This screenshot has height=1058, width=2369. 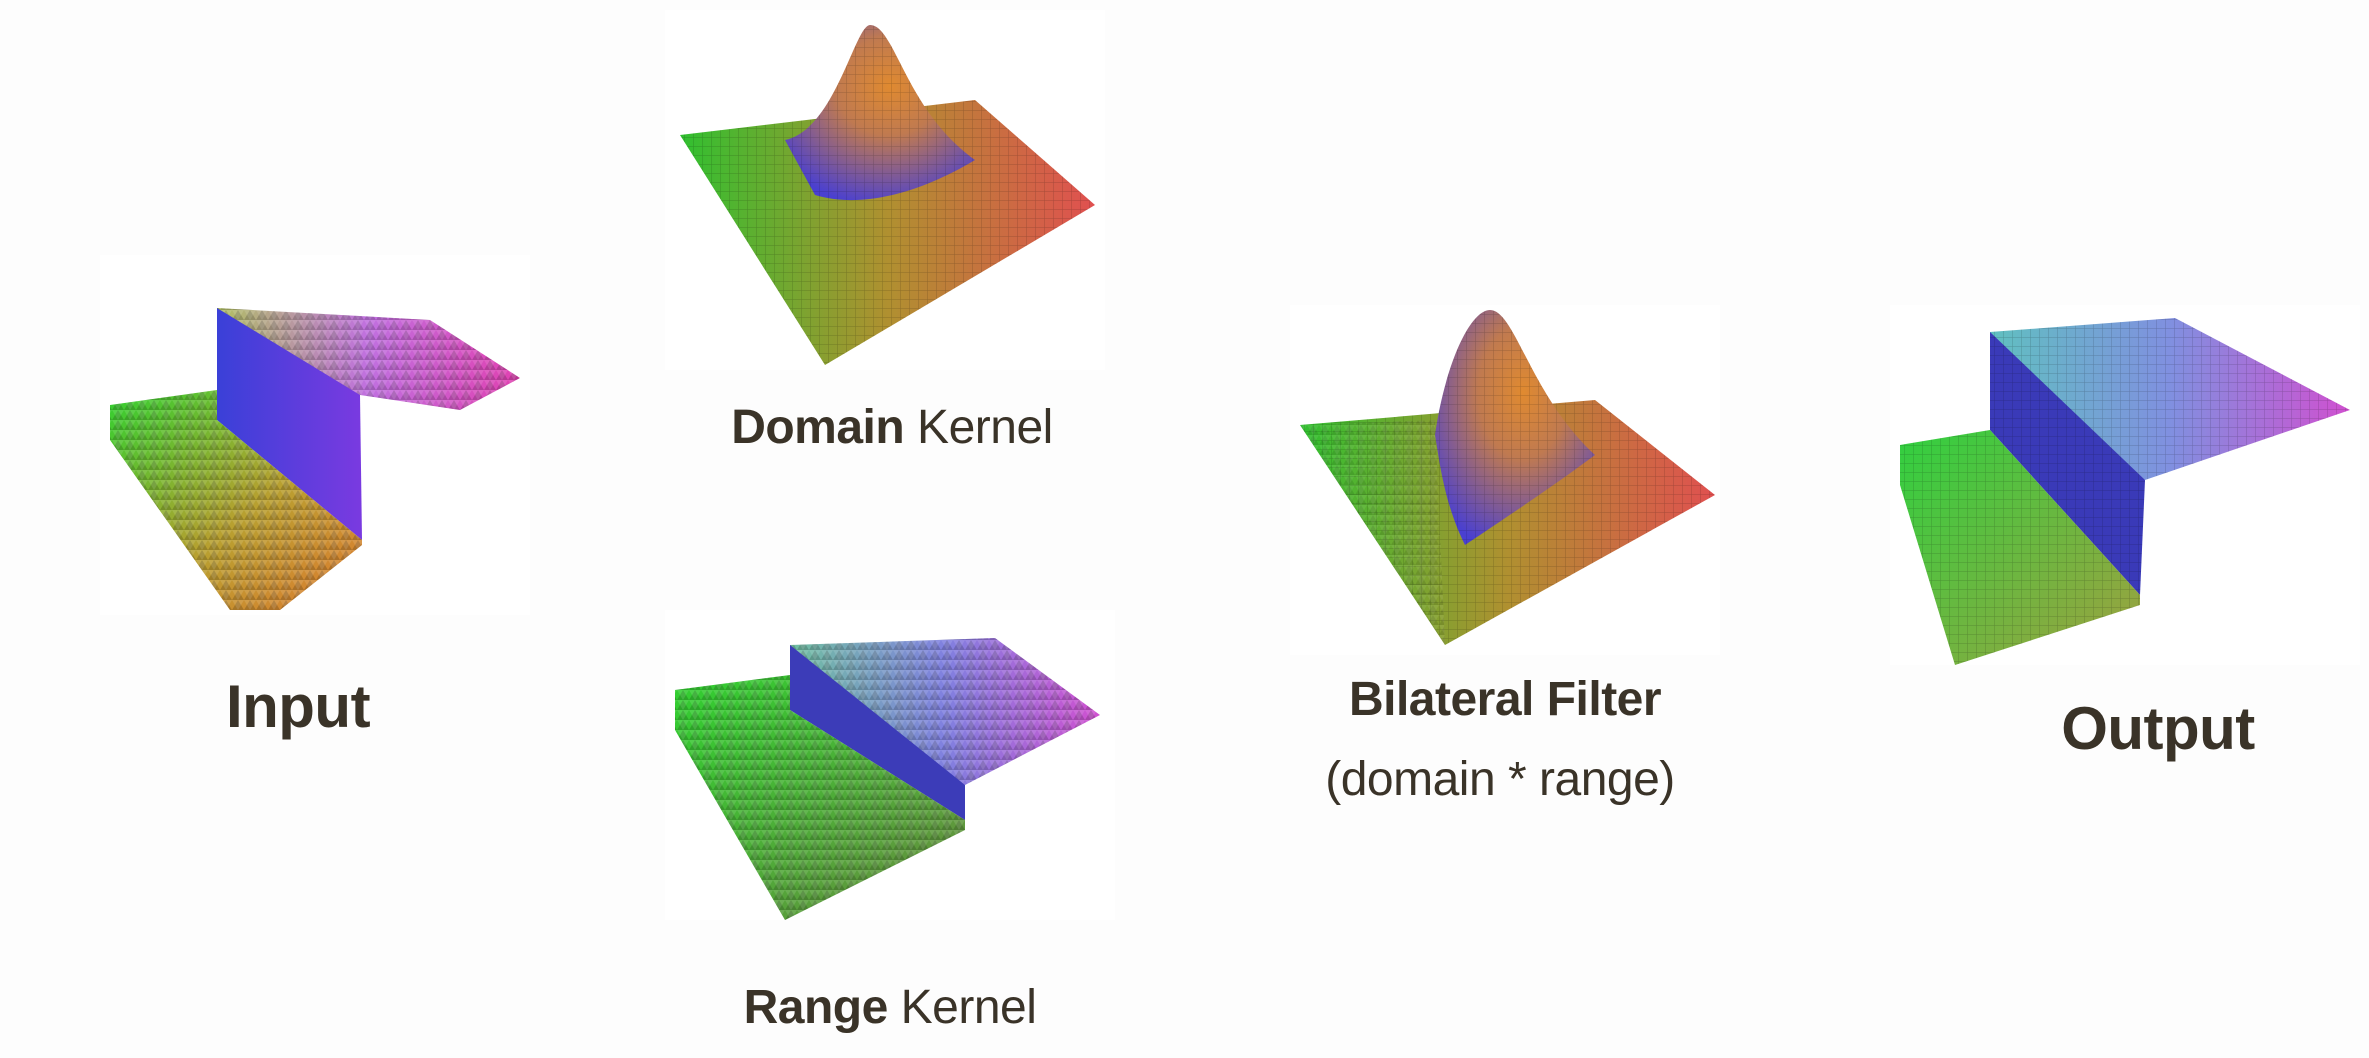 I want to click on range-kernel-label-rest: Kernel, so click(x=962, y=1007).